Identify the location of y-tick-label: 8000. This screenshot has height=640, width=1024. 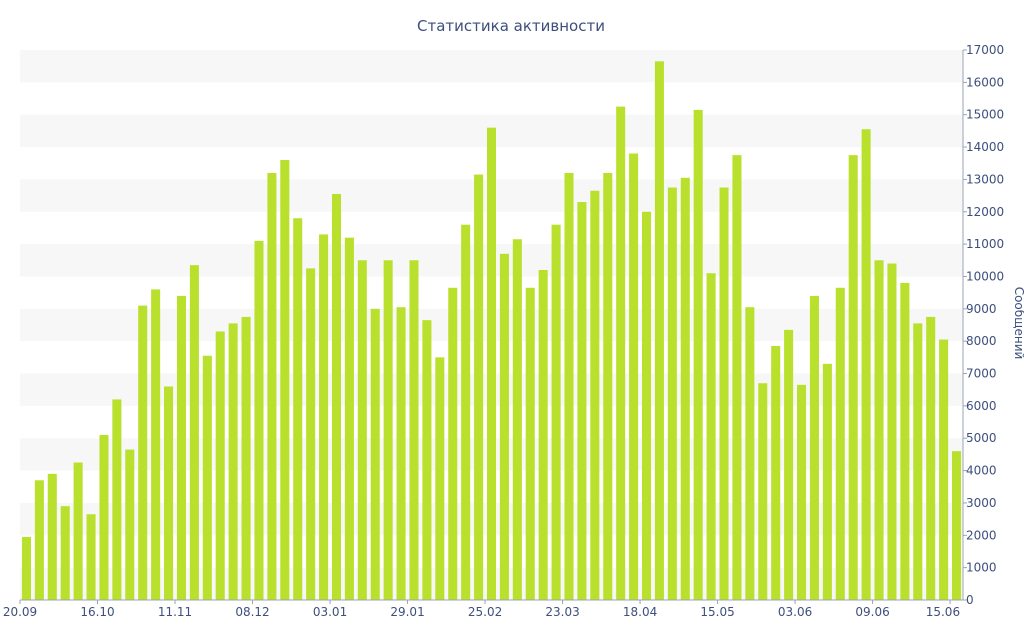
(981, 341).